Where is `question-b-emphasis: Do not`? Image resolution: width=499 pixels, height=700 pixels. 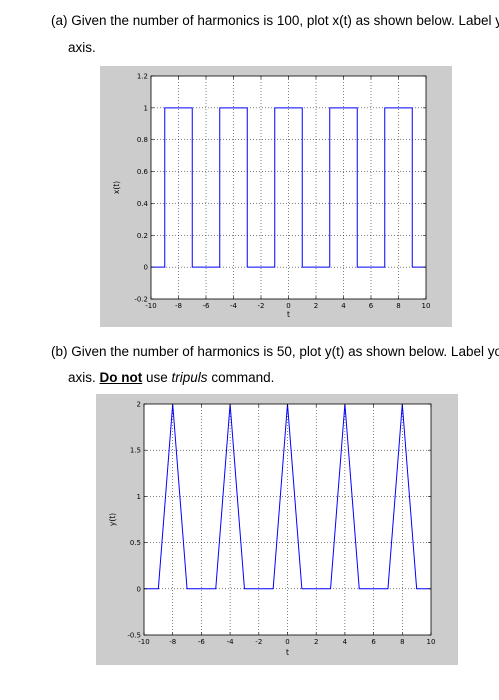
question-b-emphasis: Do not is located at coordinates (121, 377).